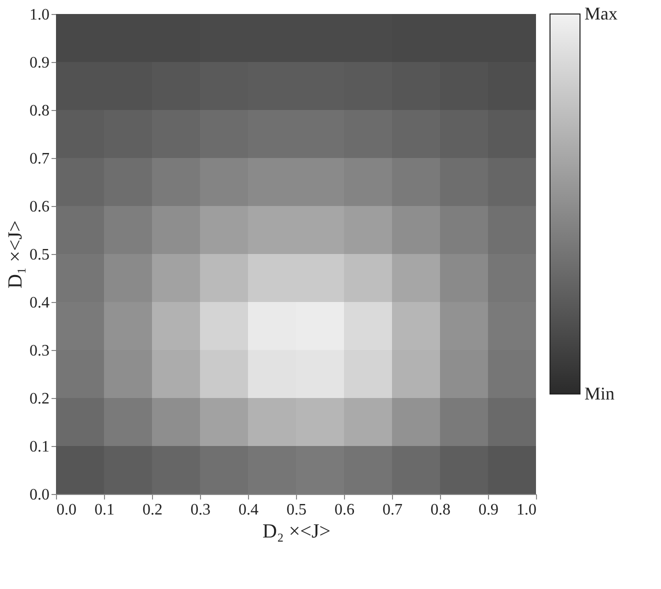 The width and height of the screenshot is (661, 589). What do you see at coordinates (152, 510) in the screenshot?
I see `x-tick-label: 0.2` at bounding box center [152, 510].